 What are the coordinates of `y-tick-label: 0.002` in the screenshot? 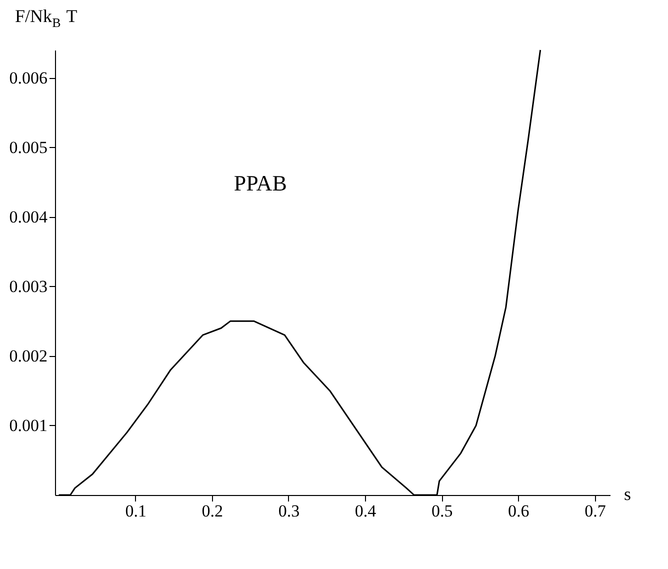 It's located at (28, 356).